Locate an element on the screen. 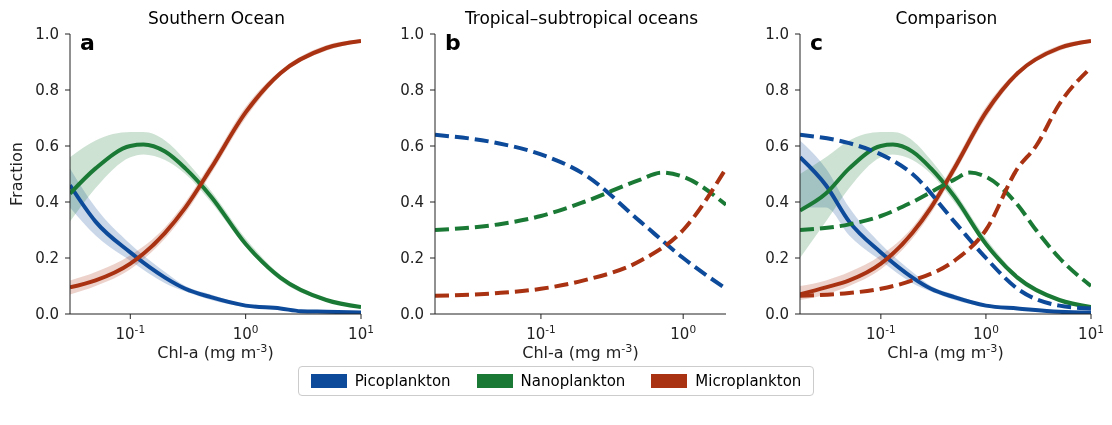 Image resolution: width=1112 pixels, height=425 pixels. annotation: c is located at coordinates (817, 42).